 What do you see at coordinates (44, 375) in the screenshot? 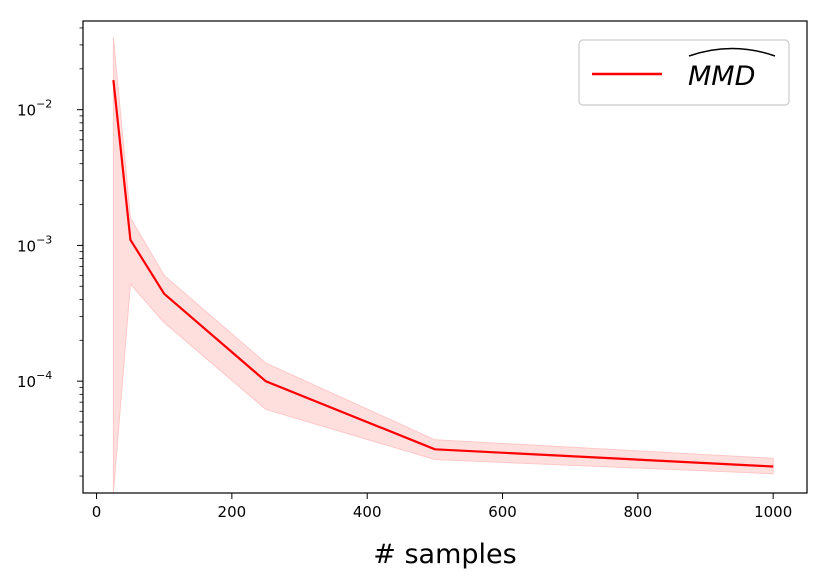
I see `y-tick-exponent: −4` at bounding box center [44, 375].